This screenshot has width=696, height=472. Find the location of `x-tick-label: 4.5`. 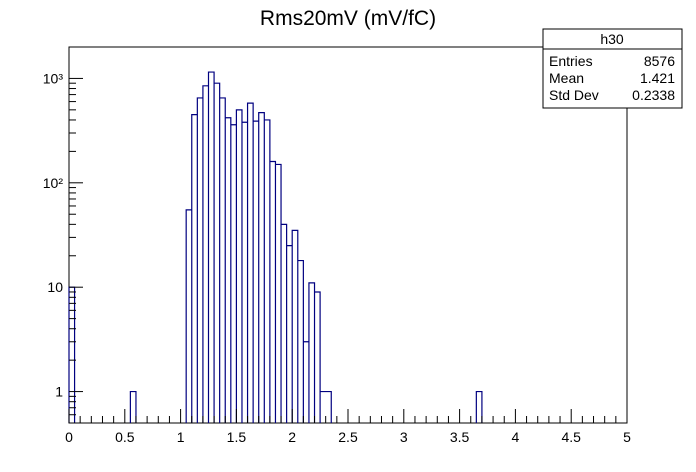

x-tick-label: 4.5 is located at coordinates (571, 437).